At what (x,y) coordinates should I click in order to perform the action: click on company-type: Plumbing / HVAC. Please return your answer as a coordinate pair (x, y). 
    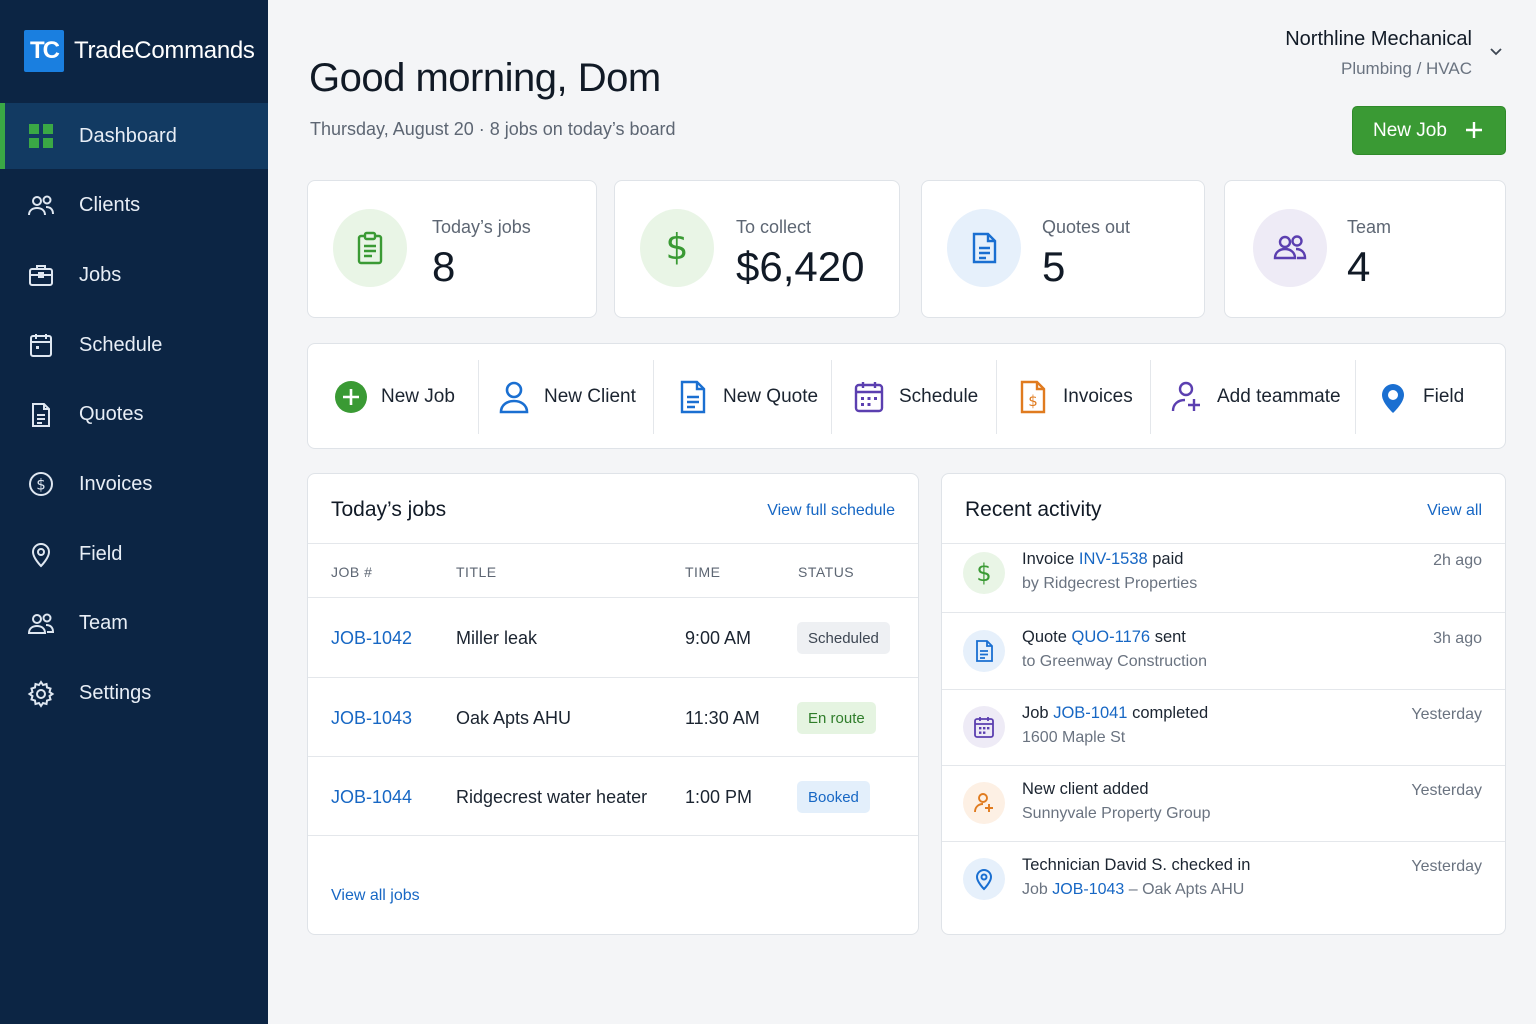
    Looking at the image, I should click on (1406, 68).